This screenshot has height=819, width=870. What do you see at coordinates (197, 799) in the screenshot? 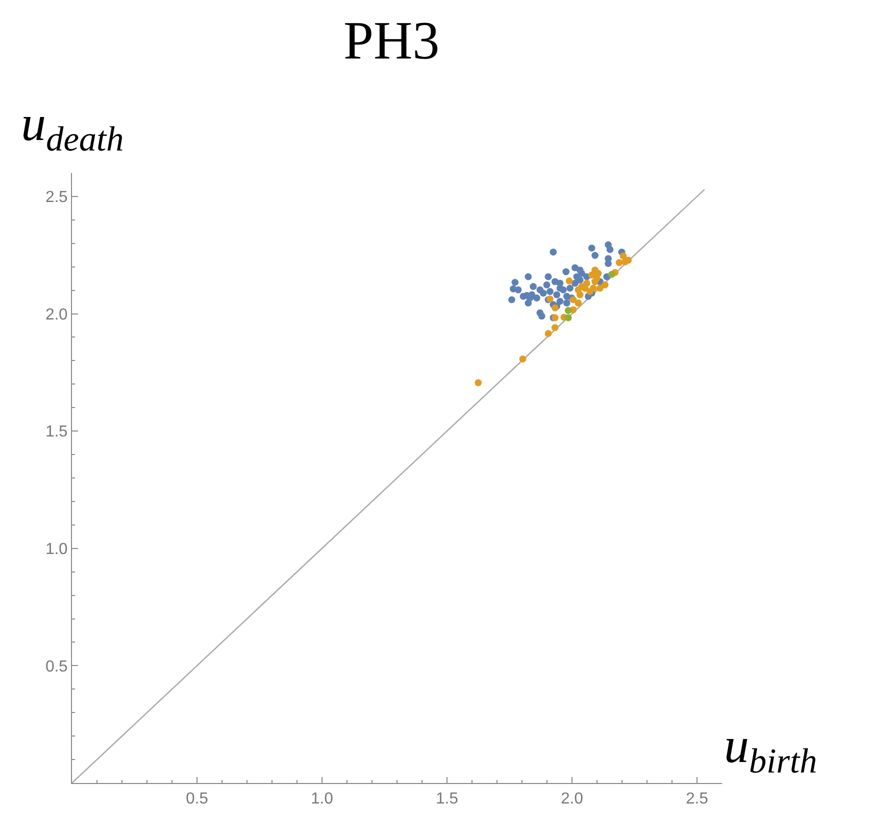
I see `x-tick-label: 0.5` at bounding box center [197, 799].